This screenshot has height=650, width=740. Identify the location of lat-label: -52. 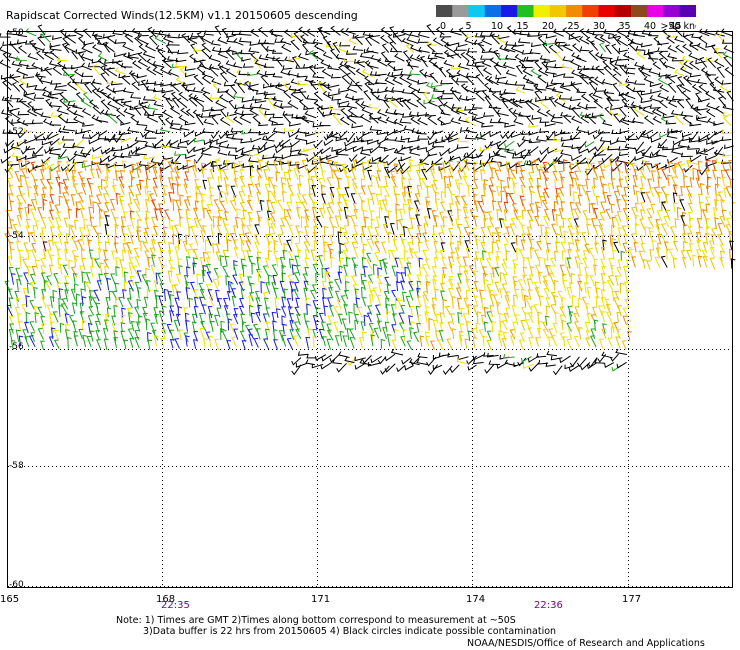
(16, 132).